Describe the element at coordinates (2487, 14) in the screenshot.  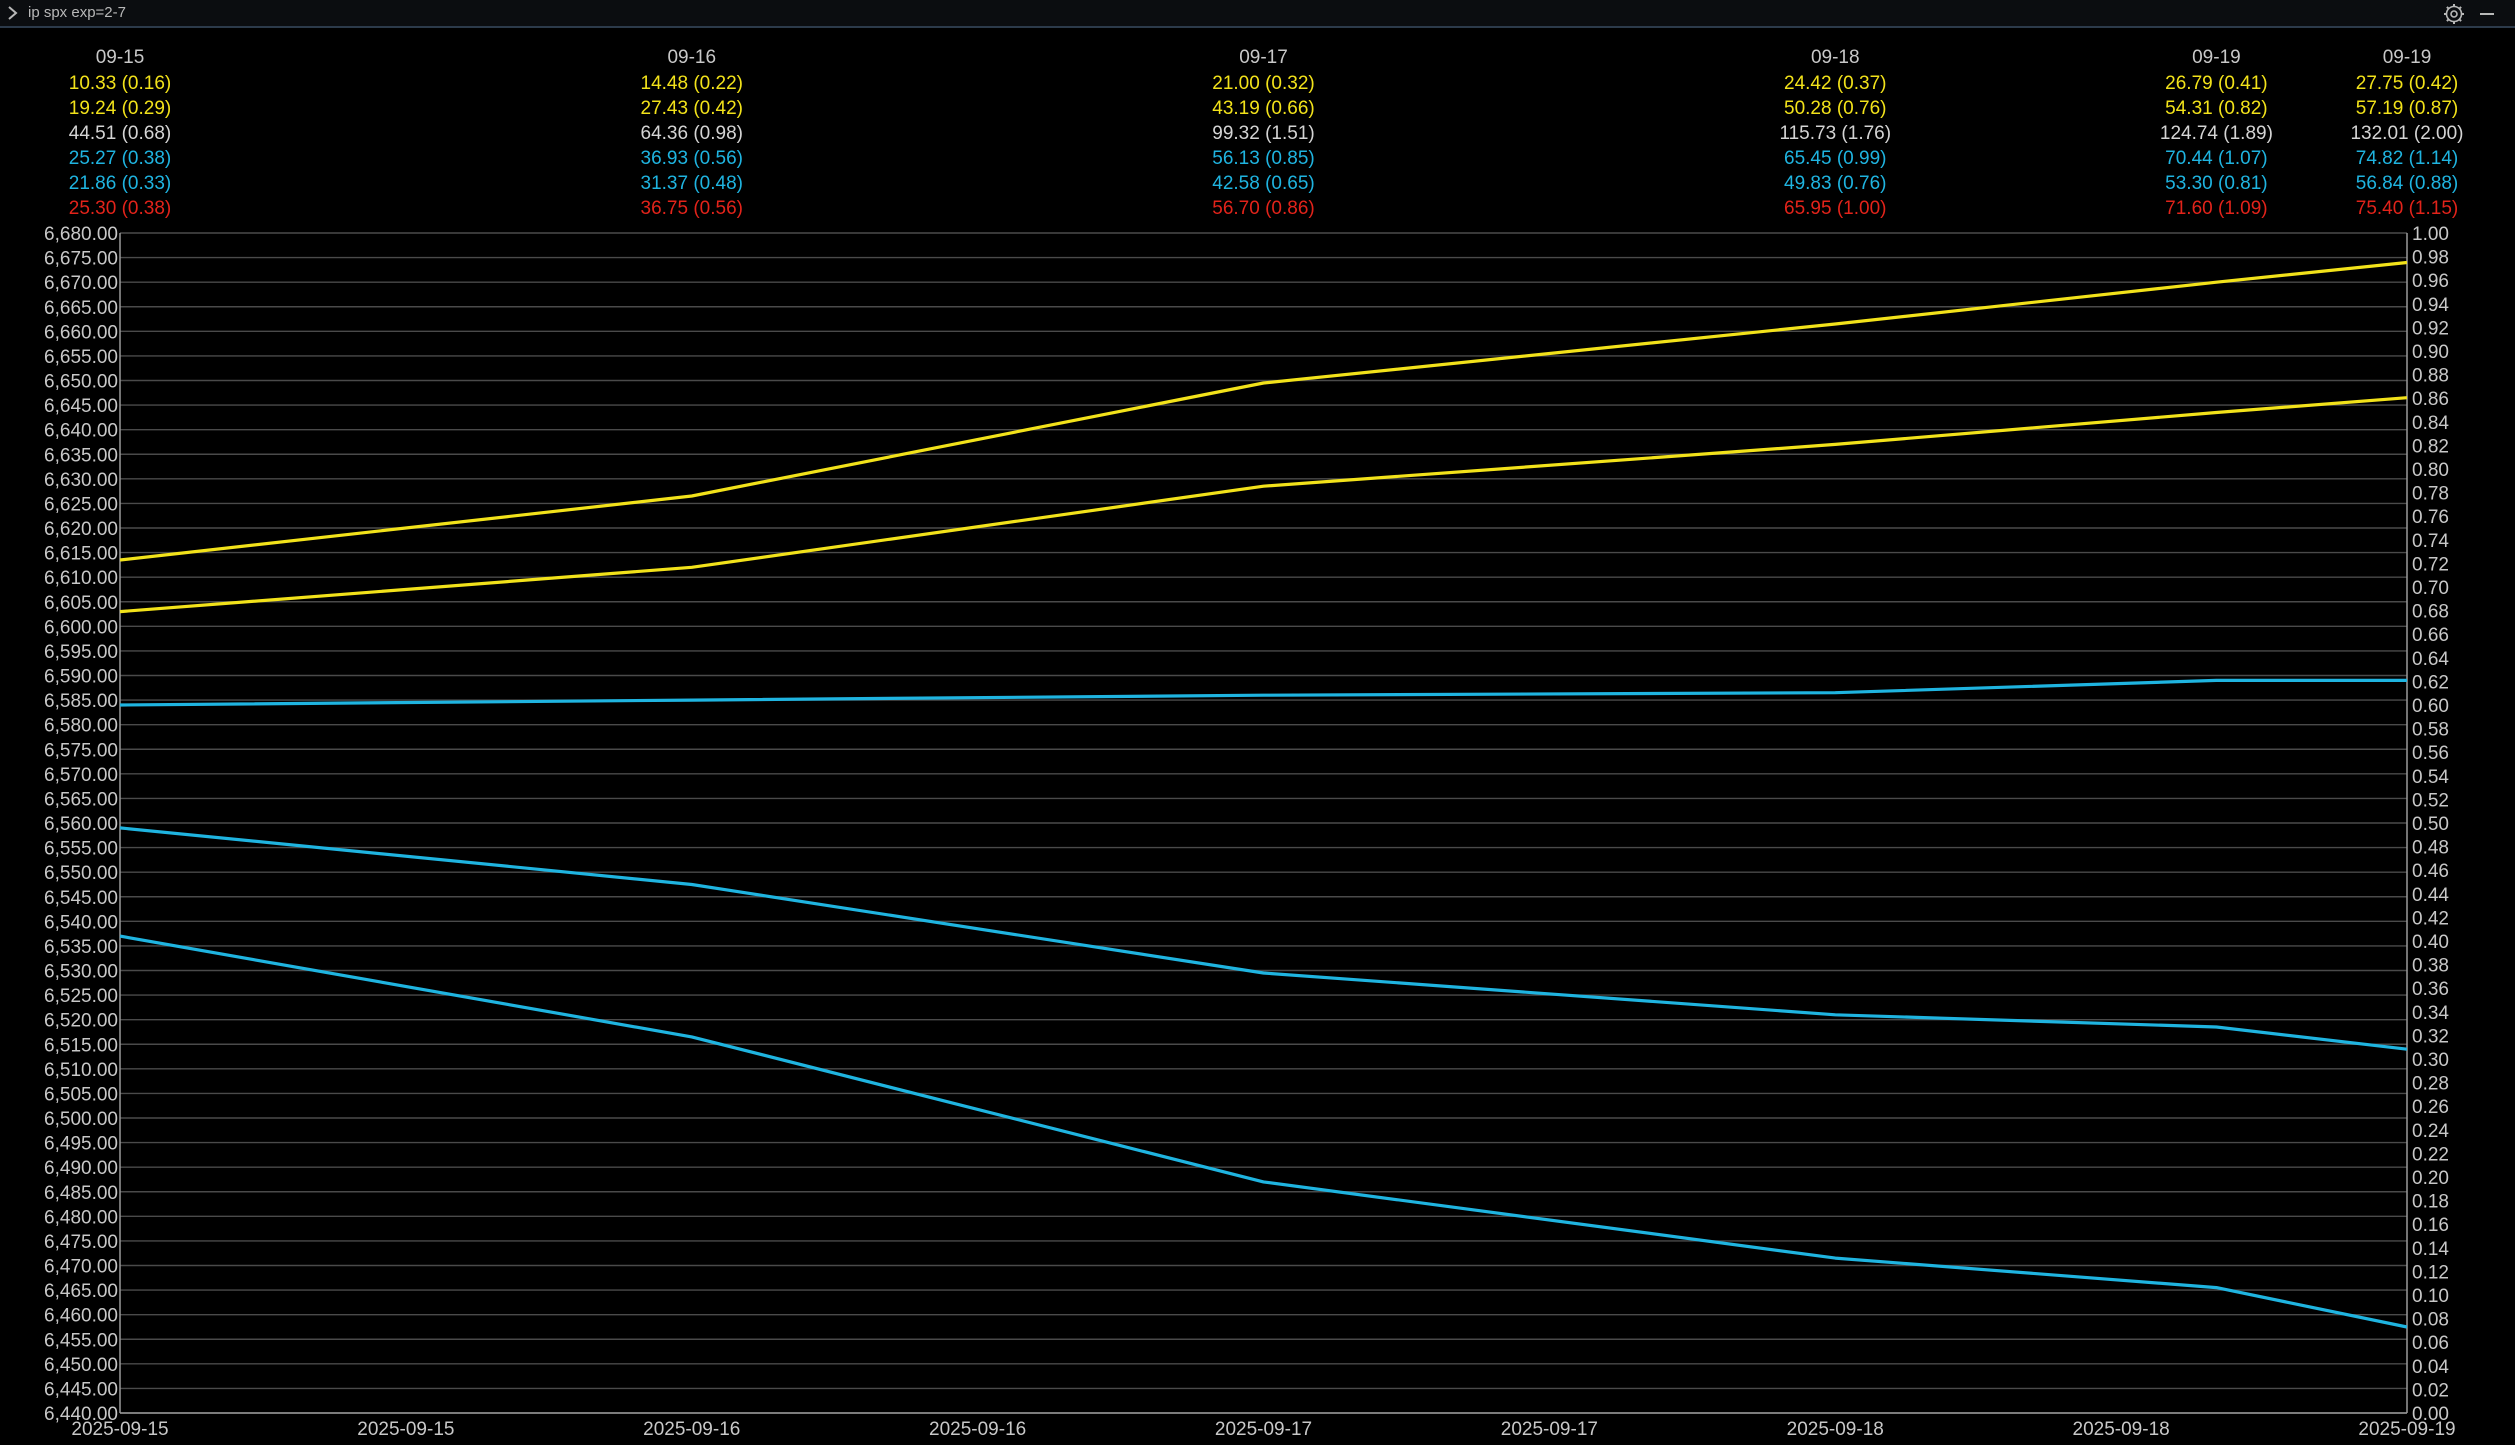
I see `minimize-icon` at that location.